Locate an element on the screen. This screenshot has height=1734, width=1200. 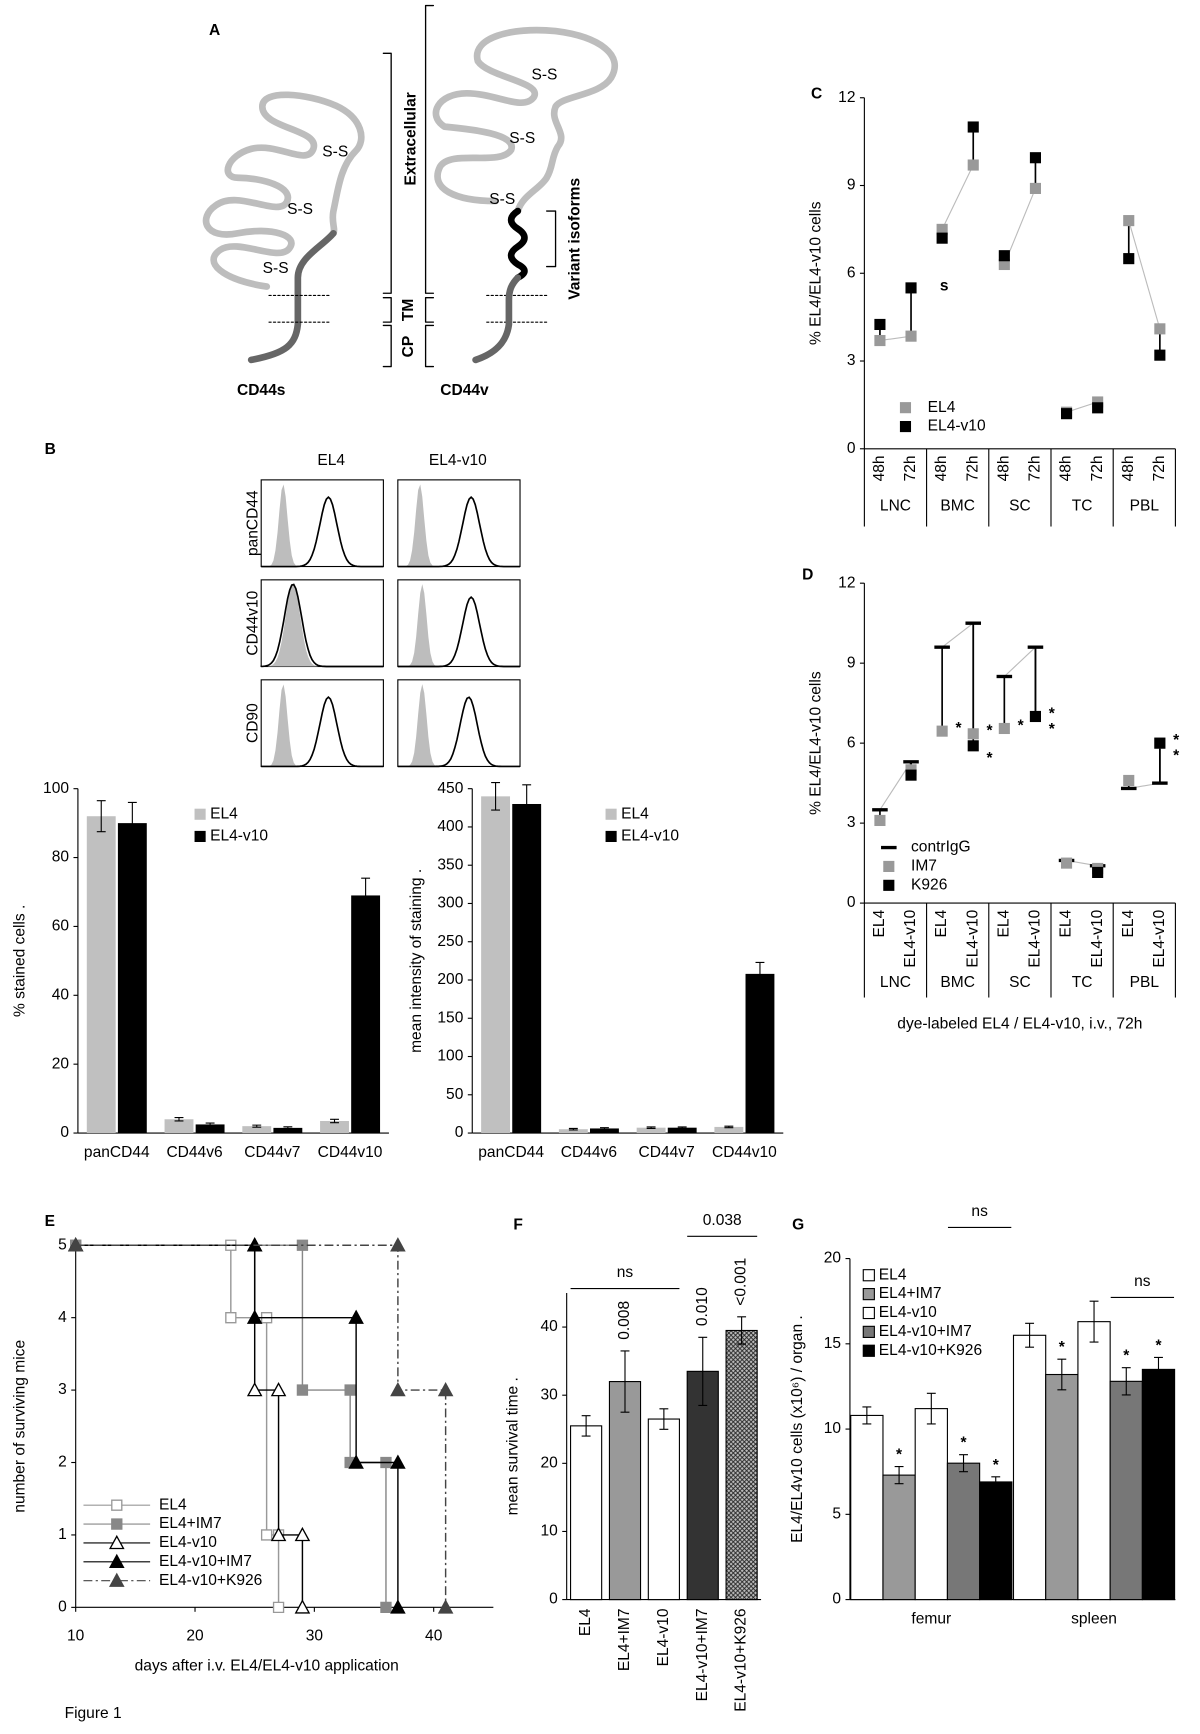
y-axis-label: EL4/EL4v10 cells (x10⁶) / organ . is located at coordinates (797, 1429).